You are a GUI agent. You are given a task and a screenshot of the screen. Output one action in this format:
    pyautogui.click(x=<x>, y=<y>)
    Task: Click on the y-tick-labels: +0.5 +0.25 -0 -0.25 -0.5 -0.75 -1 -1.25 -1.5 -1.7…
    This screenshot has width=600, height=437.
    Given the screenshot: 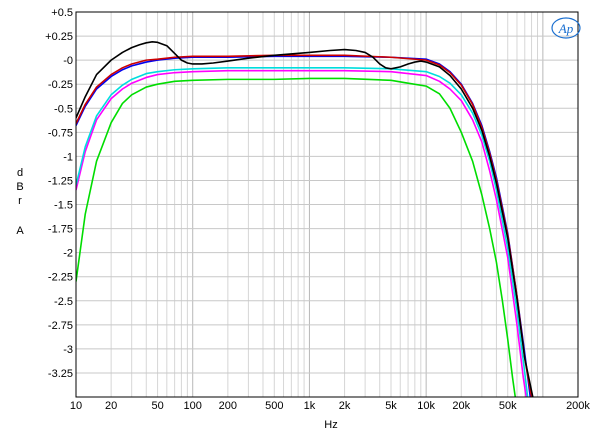 What is the action you would take?
    pyautogui.click(x=59, y=193)
    